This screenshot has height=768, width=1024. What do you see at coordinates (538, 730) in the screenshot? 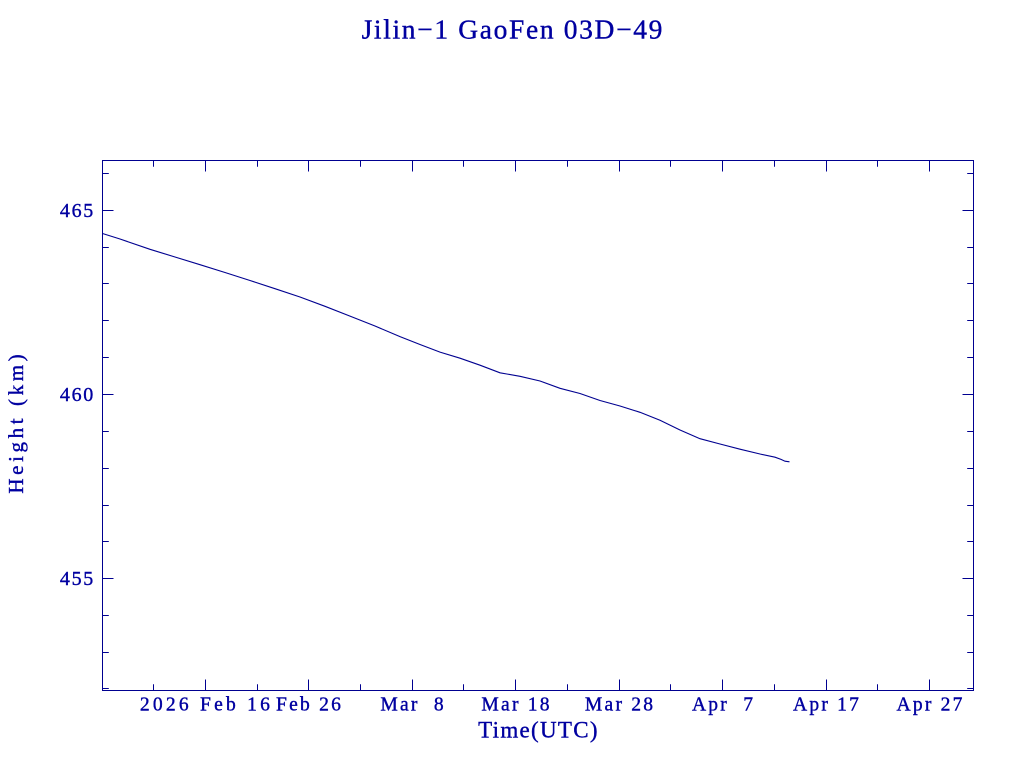
I see `svg-text: Time(UTC)` at bounding box center [538, 730].